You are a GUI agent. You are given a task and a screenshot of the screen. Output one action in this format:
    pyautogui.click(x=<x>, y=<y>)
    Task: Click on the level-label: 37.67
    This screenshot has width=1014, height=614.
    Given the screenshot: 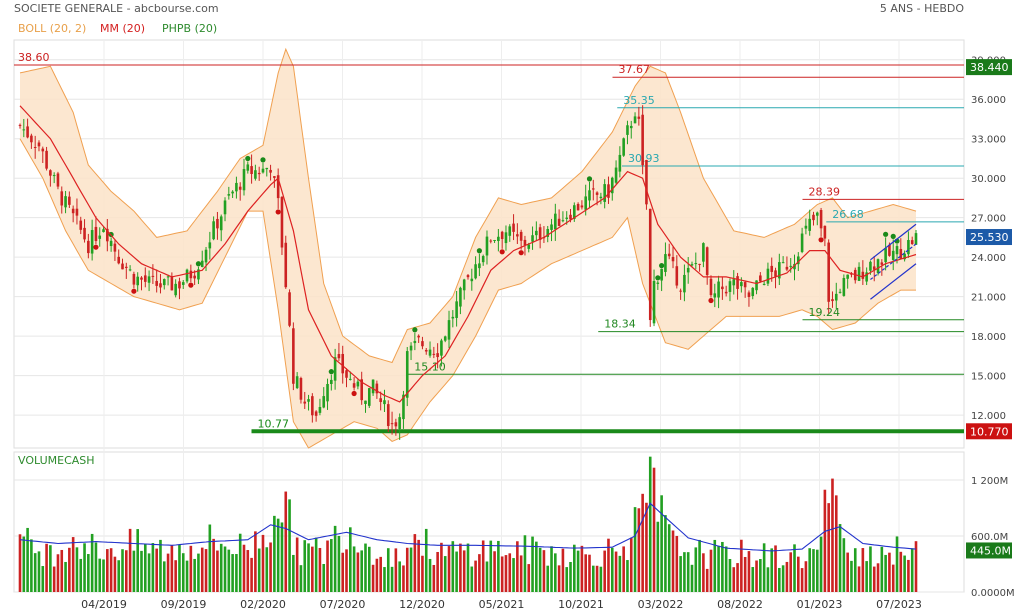 What is the action you would take?
    pyautogui.click(x=635, y=69)
    